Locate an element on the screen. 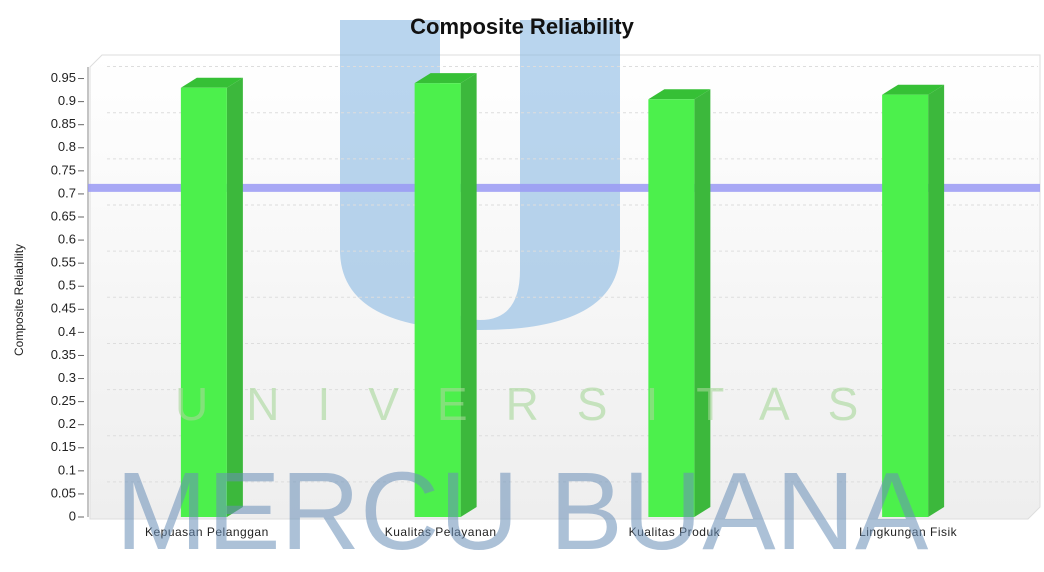  watermark-logo is located at coordinates (480, 175).